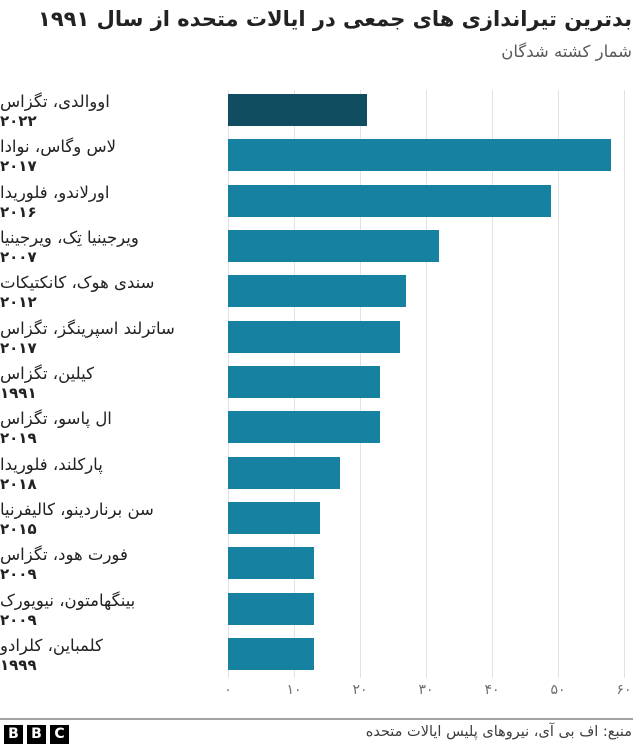 This screenshot has height=746, width=640. Describe the element at coordinates (18, 664) in the screenshot. I see `row-year: ۱۹۹۹` at that location.